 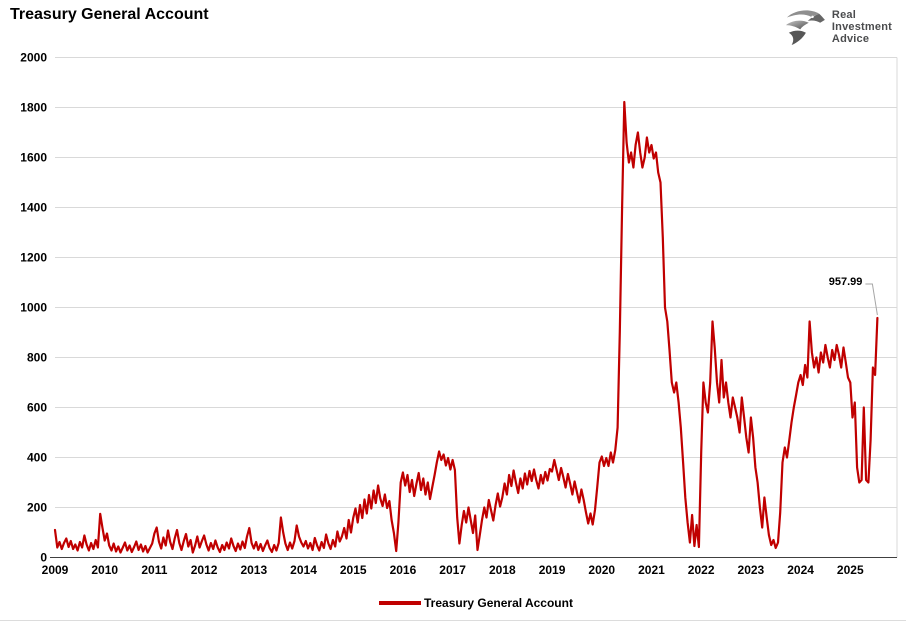 I want to click on x-tick-label: 2010, so click(x=104, y=570).